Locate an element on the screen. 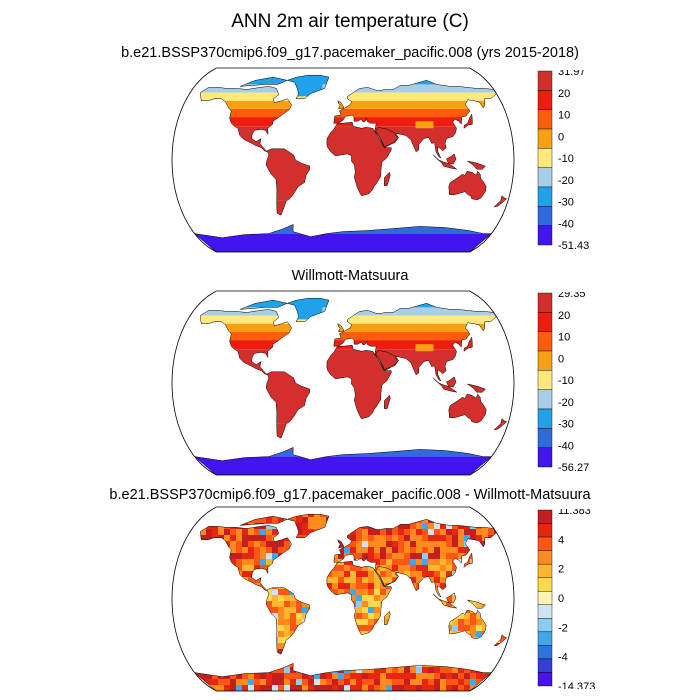  panel-1-colorbar: 31.97 20 10 0 -10 -20 -30 -40 -51.43 is located at coordinates (563, 161).